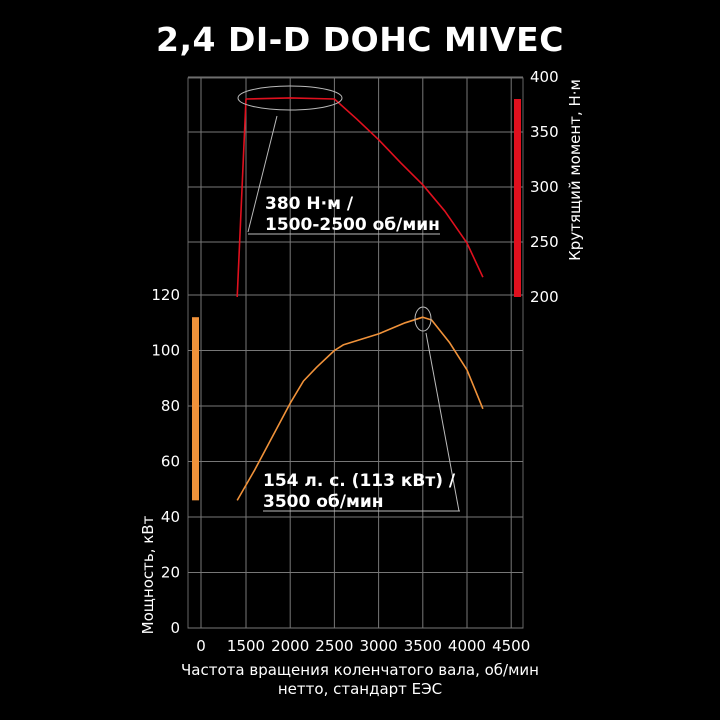 This screenshot has width=720, height=720. What do you see at coordinates (379, 646) in the screenshot?
I see `x-tick-label: 3000` at bounding box center [379, 646].